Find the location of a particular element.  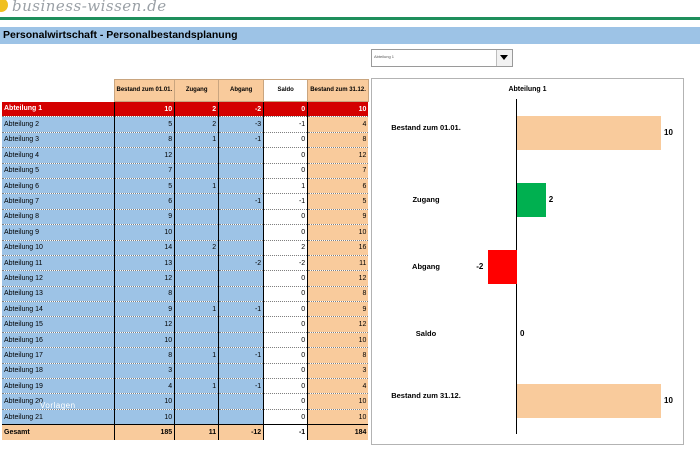

cell-start: 3 is located at coordinates (144, 371).